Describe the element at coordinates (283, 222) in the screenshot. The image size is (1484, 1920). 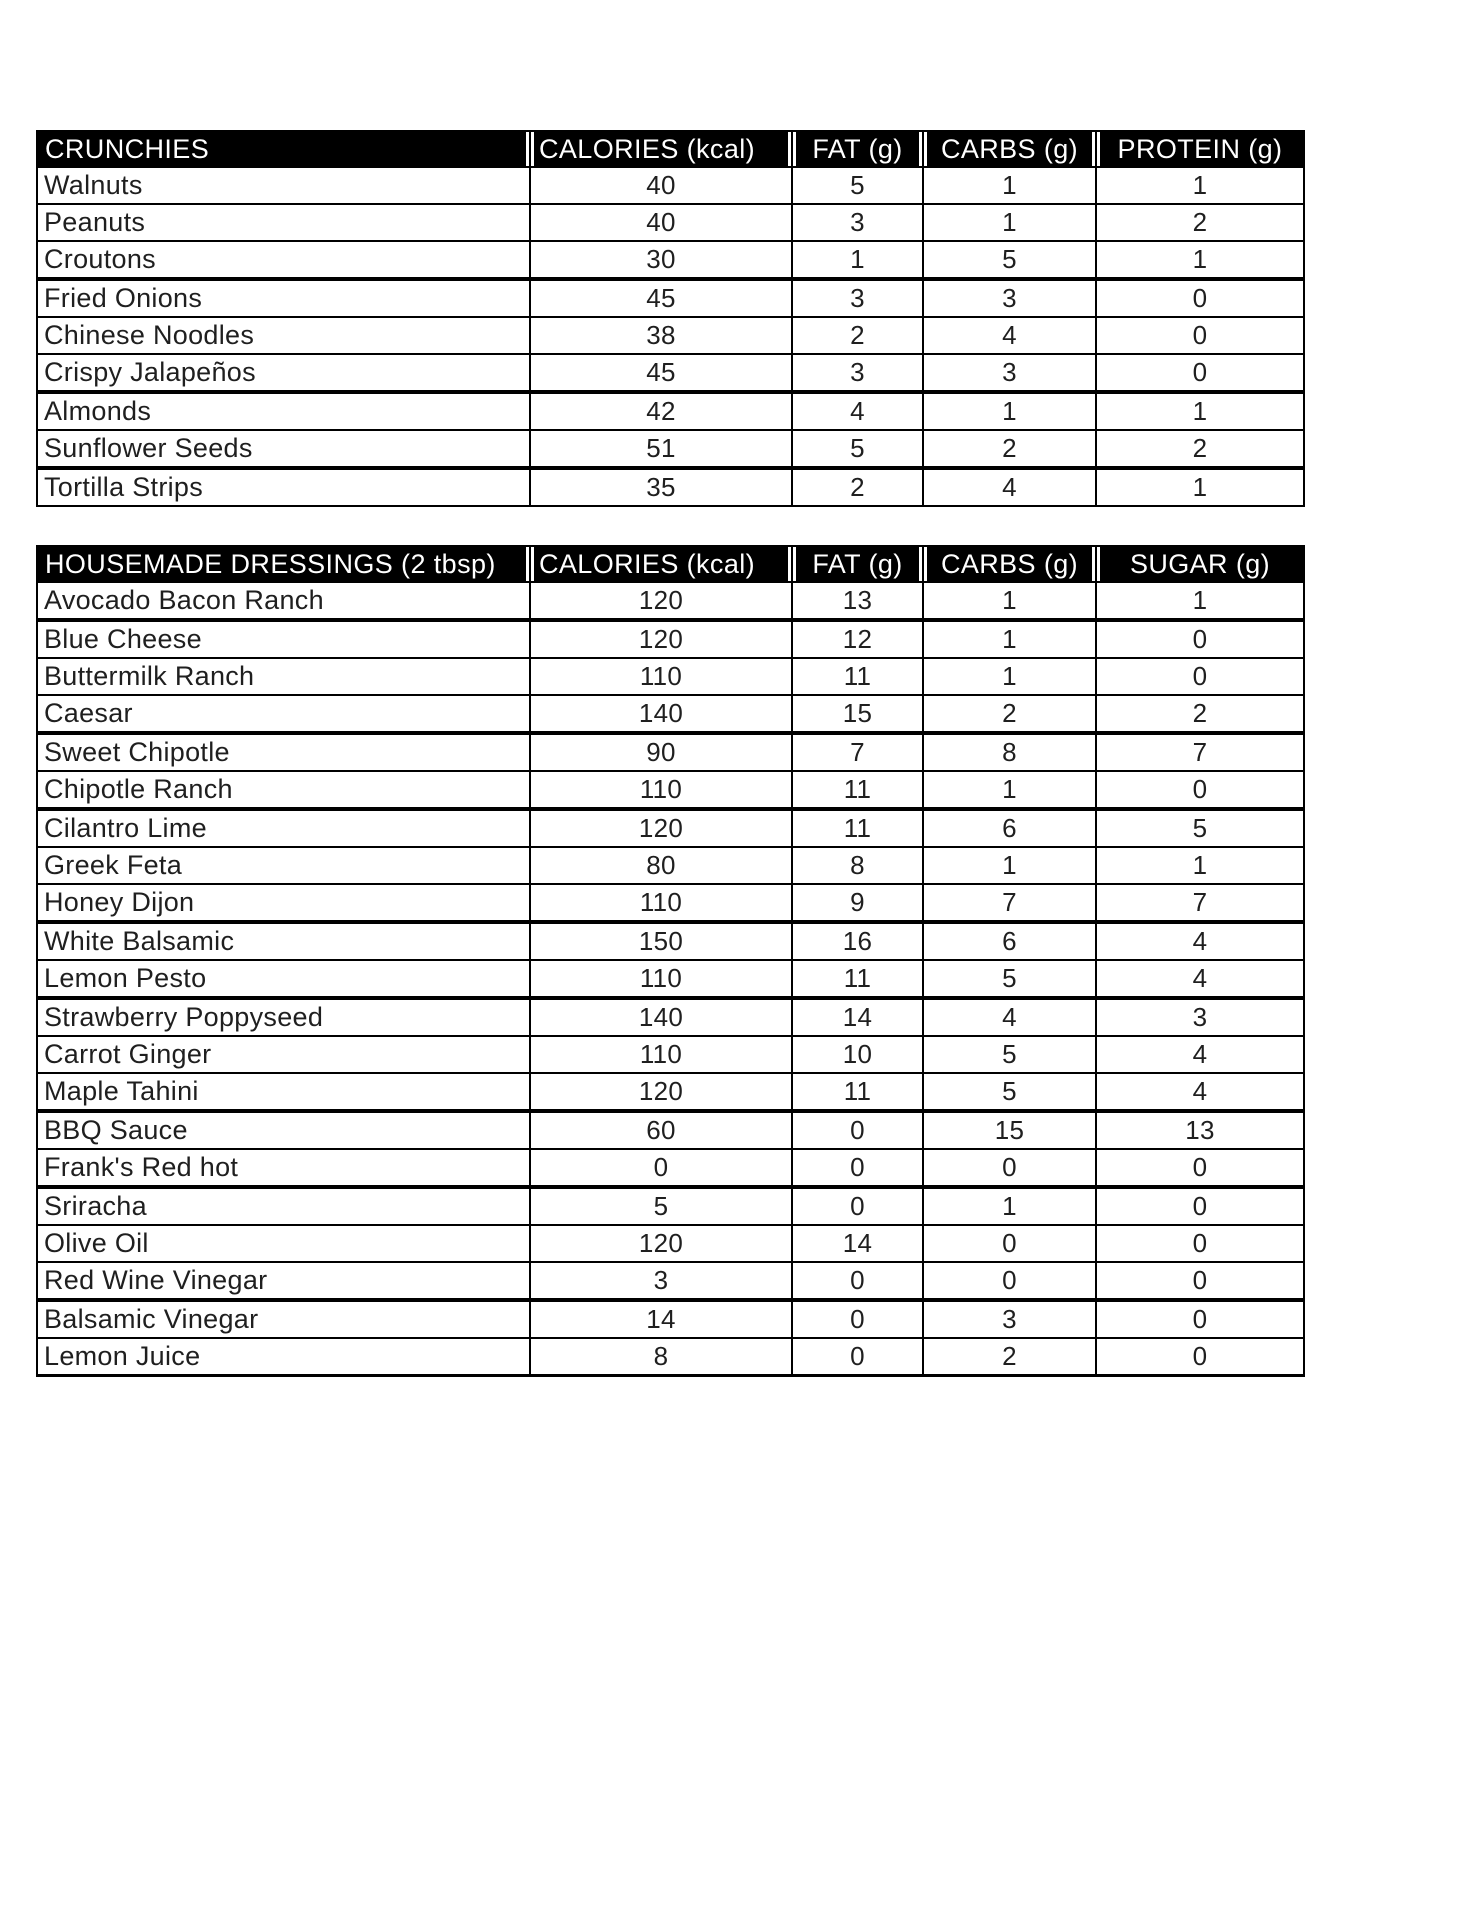
I see `row-label: Peanuts` at that location.